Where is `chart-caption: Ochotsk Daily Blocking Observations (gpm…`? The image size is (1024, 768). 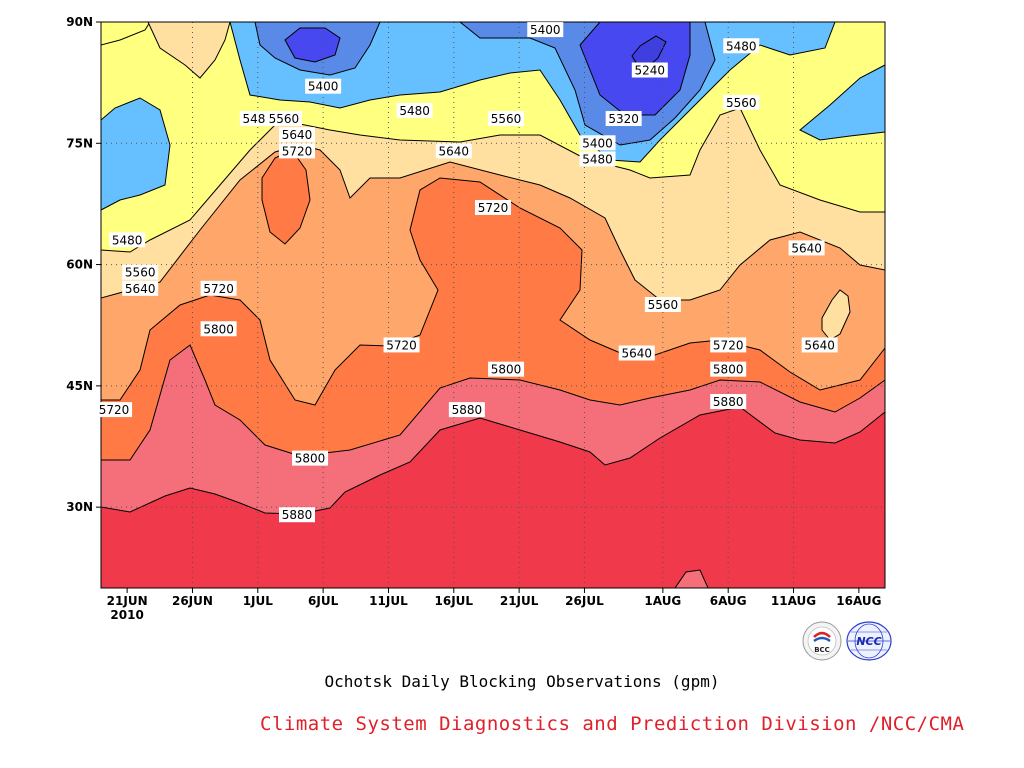
chart-caption: Ochotsk Daily Blocking Observations (gpm… is located at coordinates (522, 681).